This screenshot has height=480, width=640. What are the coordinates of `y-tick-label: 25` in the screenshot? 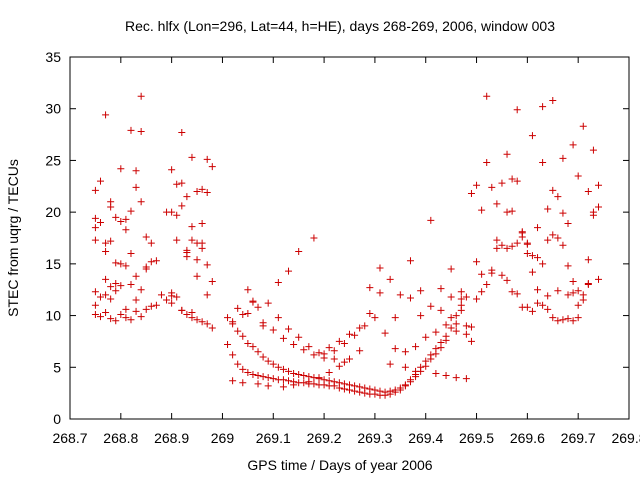 It's located at (53, 160).